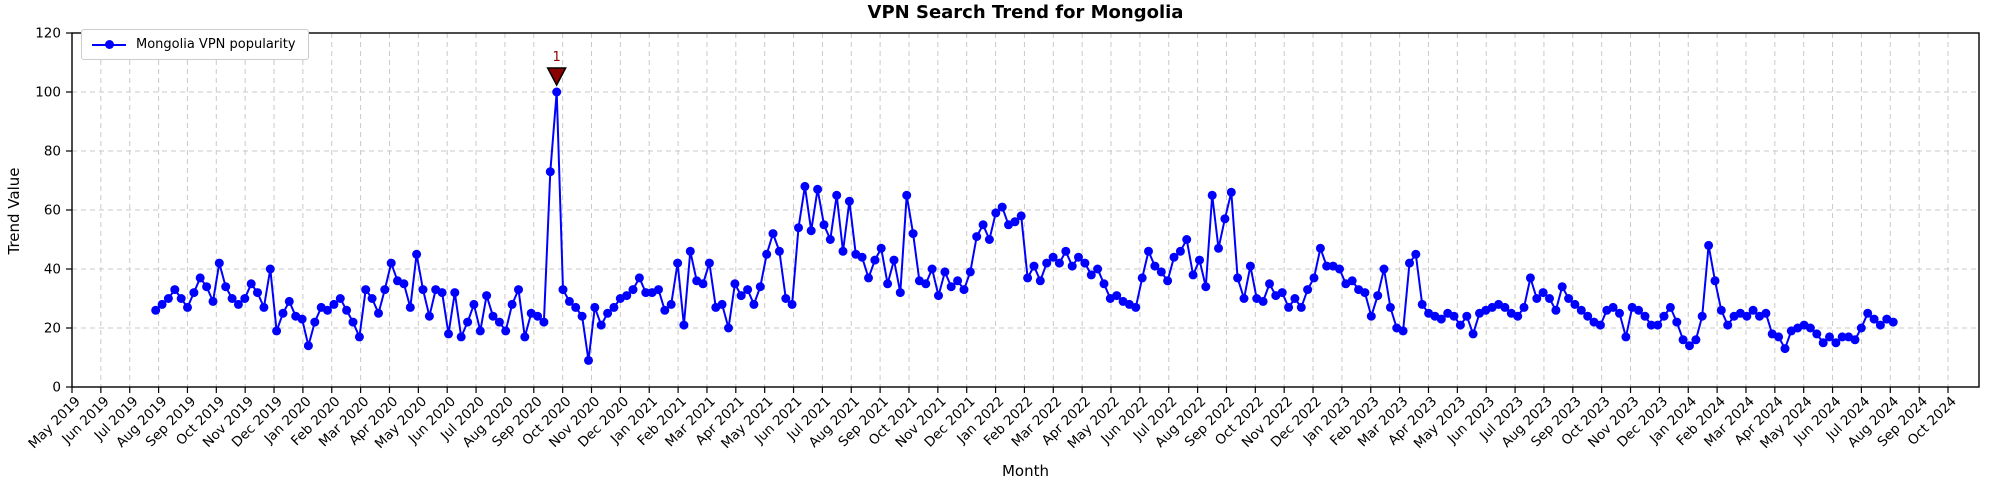 This screenshot has height=490, width=1990. What do you see at coordinates (56, 388) in the screenshot?
I see `y-tick-label: 0` at bounding box center [56, 388].